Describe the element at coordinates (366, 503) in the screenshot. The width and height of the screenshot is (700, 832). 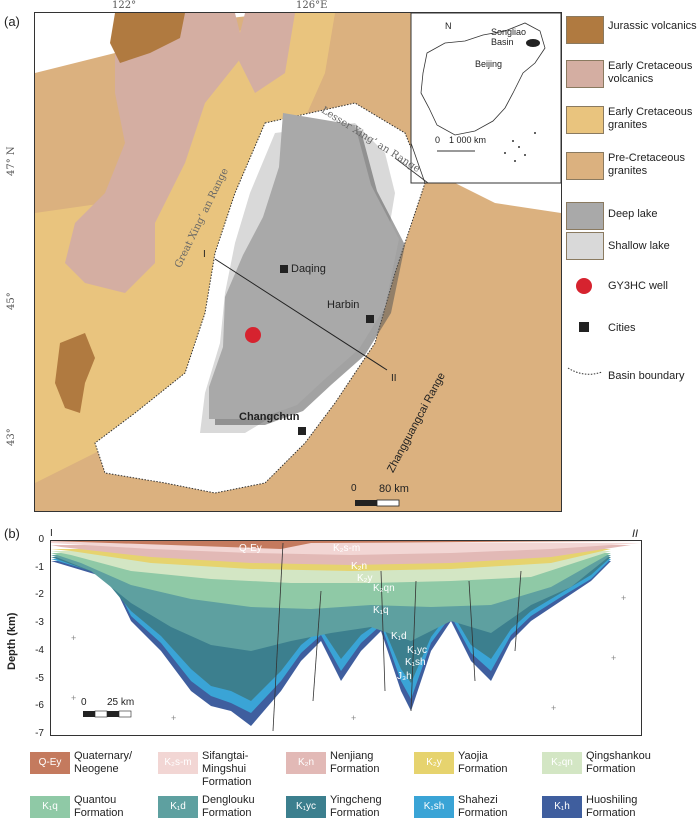
I see `map-scale-bar-black` at that location.